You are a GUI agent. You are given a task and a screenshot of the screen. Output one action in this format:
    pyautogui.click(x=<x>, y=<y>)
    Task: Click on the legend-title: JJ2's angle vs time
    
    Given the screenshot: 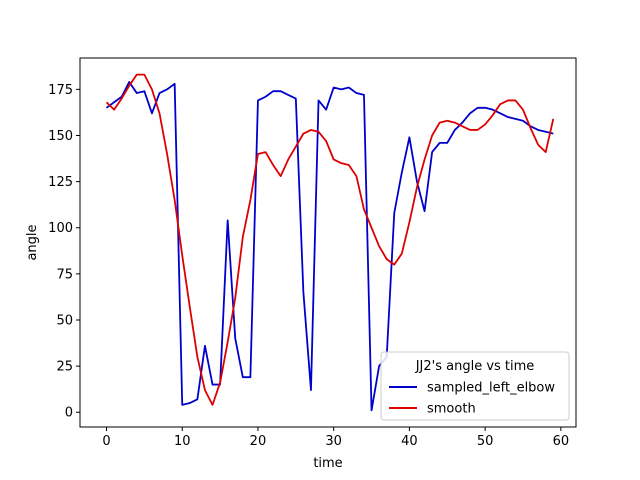 What is the action you would take?
    pyautogui.click(x=475, y=366)
    